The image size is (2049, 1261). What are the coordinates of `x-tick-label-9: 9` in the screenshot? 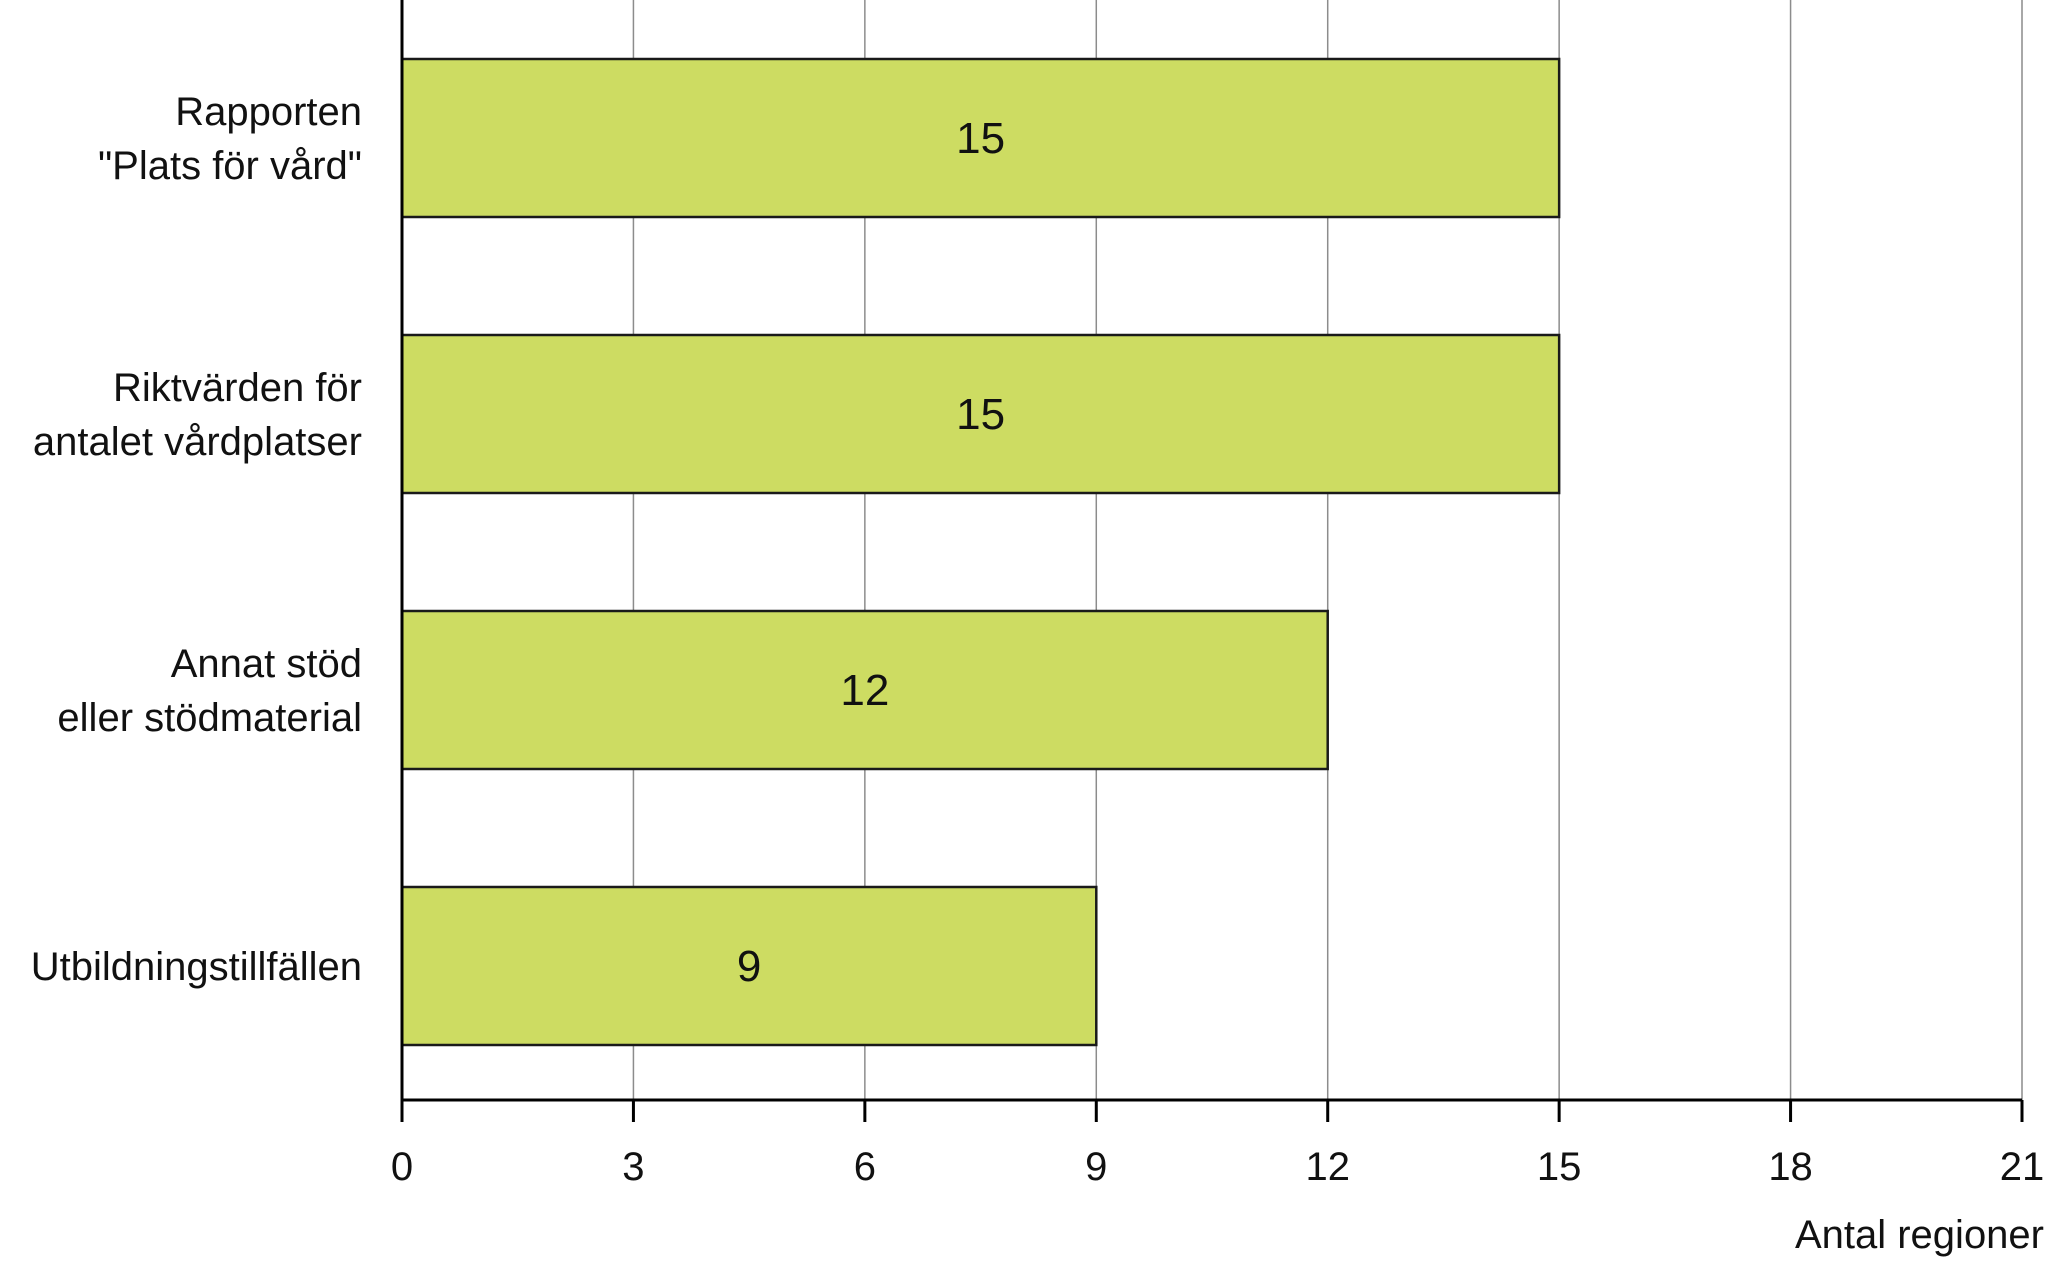 It's located at (1096, 1167).